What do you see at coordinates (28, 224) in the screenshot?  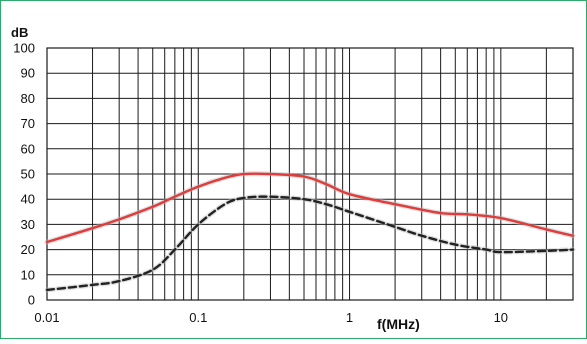 I see `y-tick-label: 30` at bounding box center [28, 224].